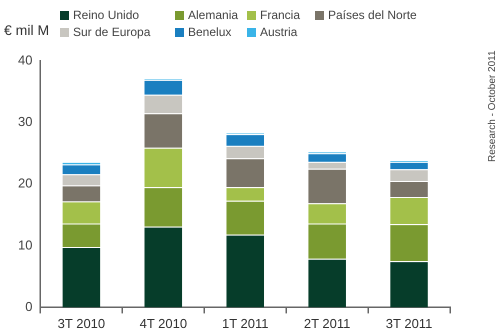  What do you see at coordinates (112, 32) in the screenshot?
I see `legend-label: Sur de Europa` at bounding box center [112, 32].